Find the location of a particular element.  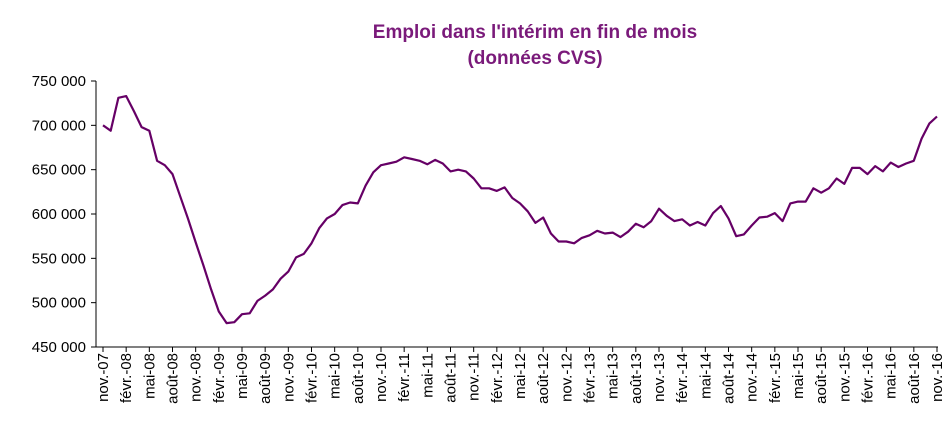

x-tick-label: août-12 is located at coordinates (543, 378).